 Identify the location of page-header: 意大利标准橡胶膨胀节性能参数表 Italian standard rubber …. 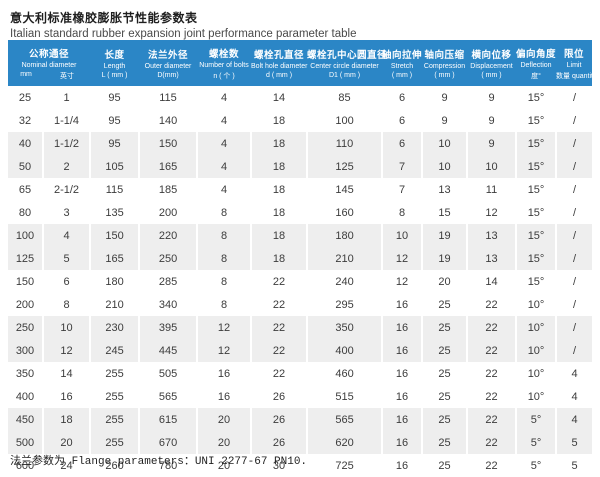
(300, 20).